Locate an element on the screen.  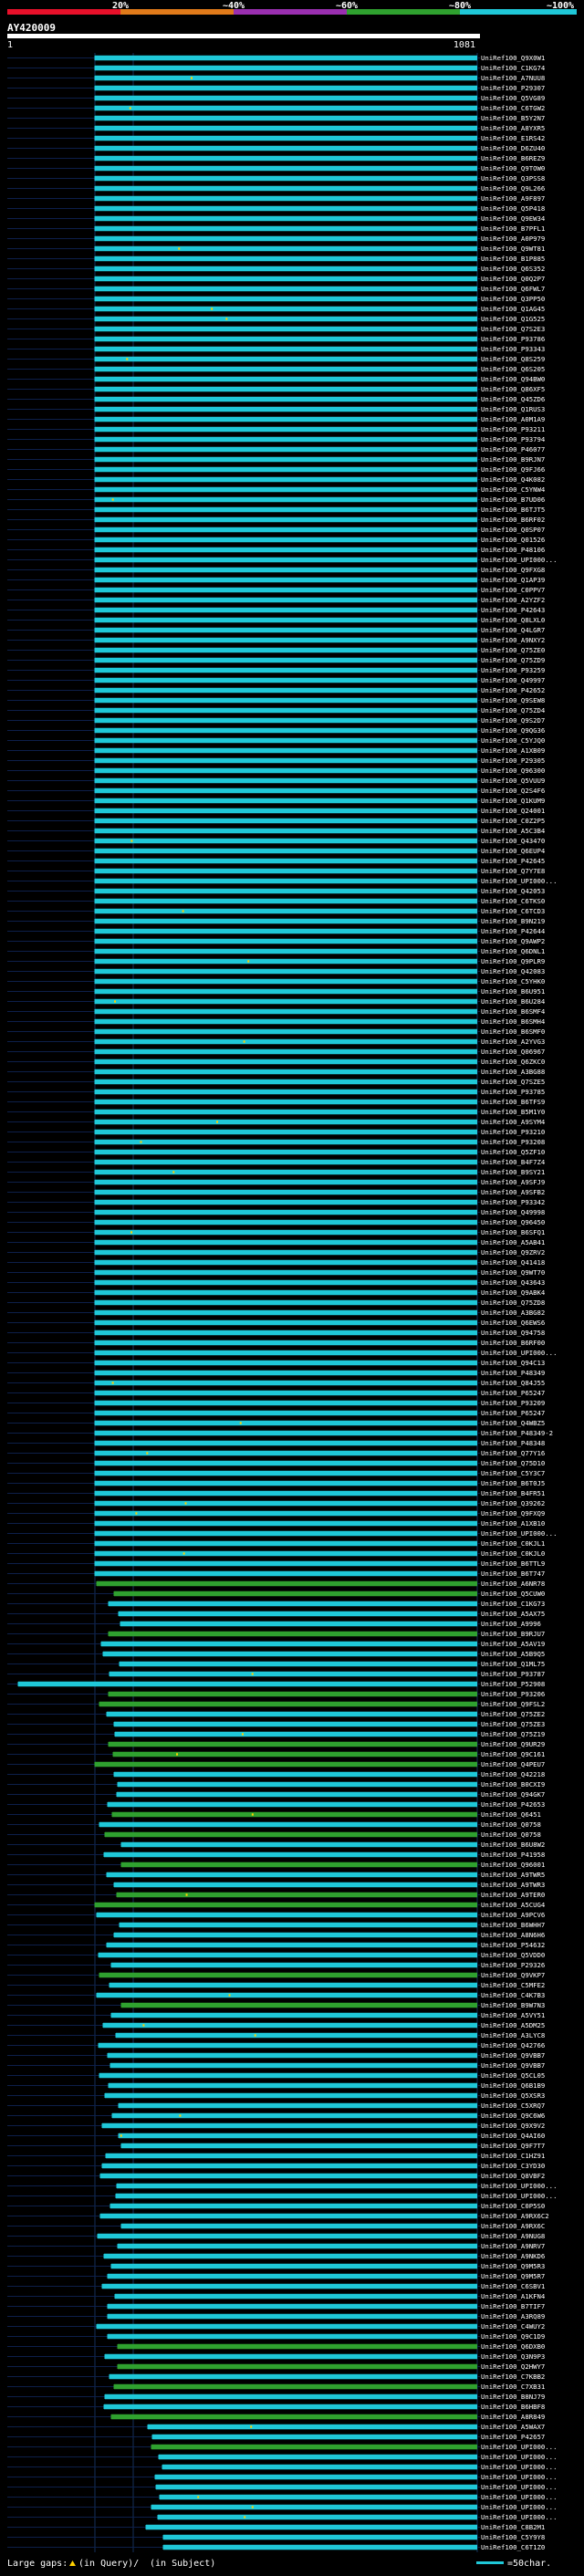
hit-row: UniRef100_C4K7B3 is located at coordinates (276, 1995).